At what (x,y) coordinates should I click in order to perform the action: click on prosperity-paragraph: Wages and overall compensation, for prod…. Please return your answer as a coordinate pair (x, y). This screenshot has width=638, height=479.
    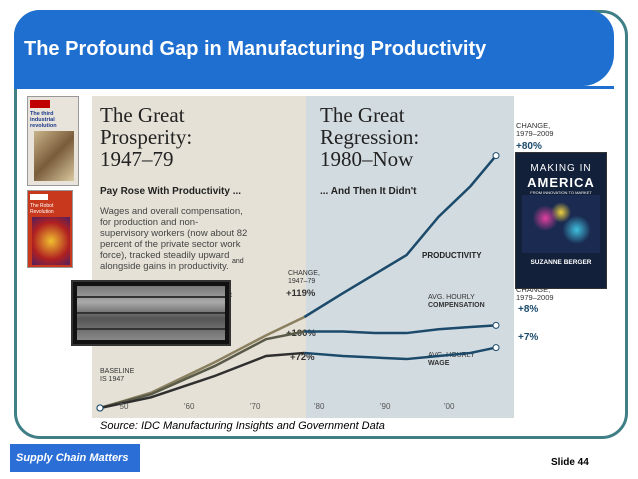
    Looking at the image, I should click on (174, 239).